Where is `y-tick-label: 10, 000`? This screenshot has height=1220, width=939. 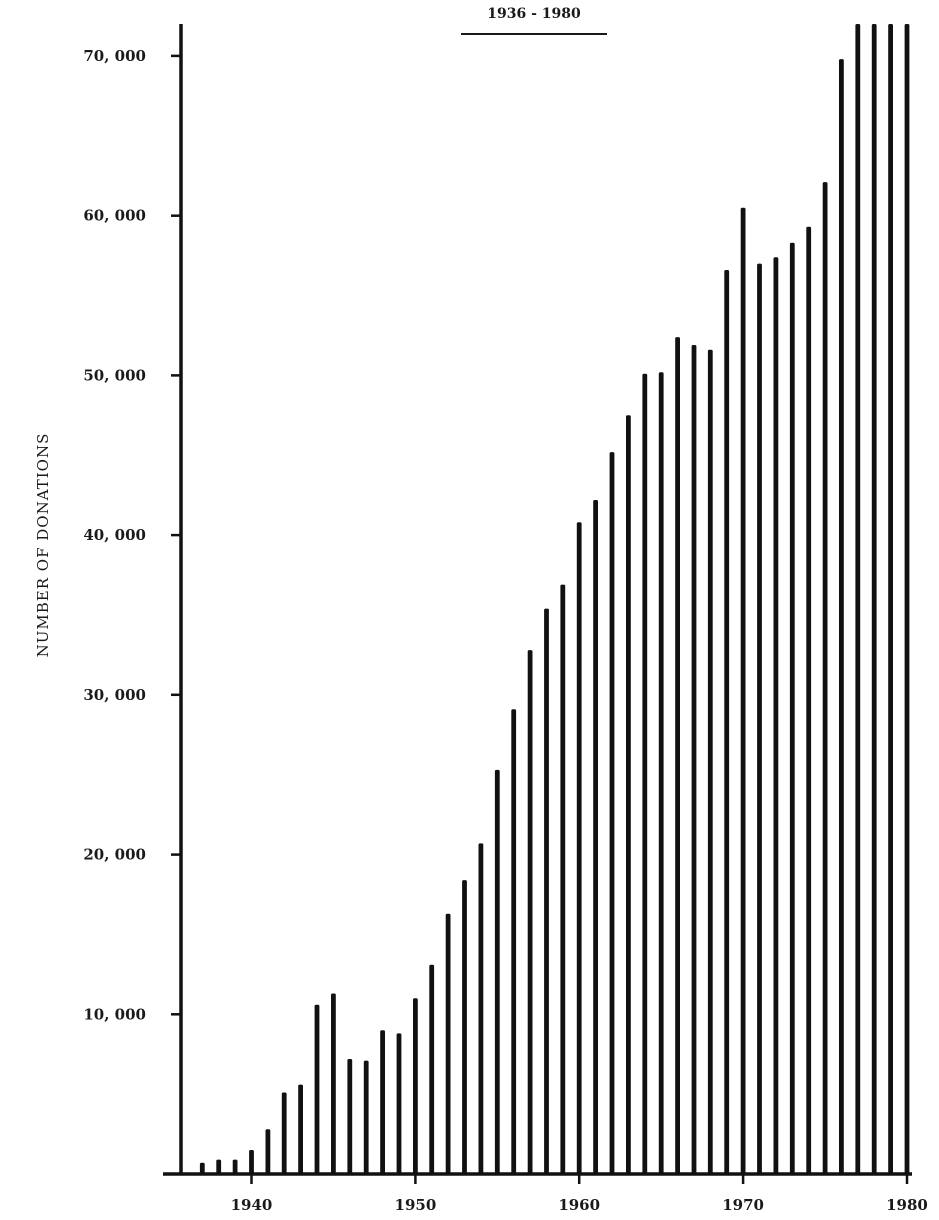
y-tick-label: 10, 000 is located at coordinates (114, 1014).